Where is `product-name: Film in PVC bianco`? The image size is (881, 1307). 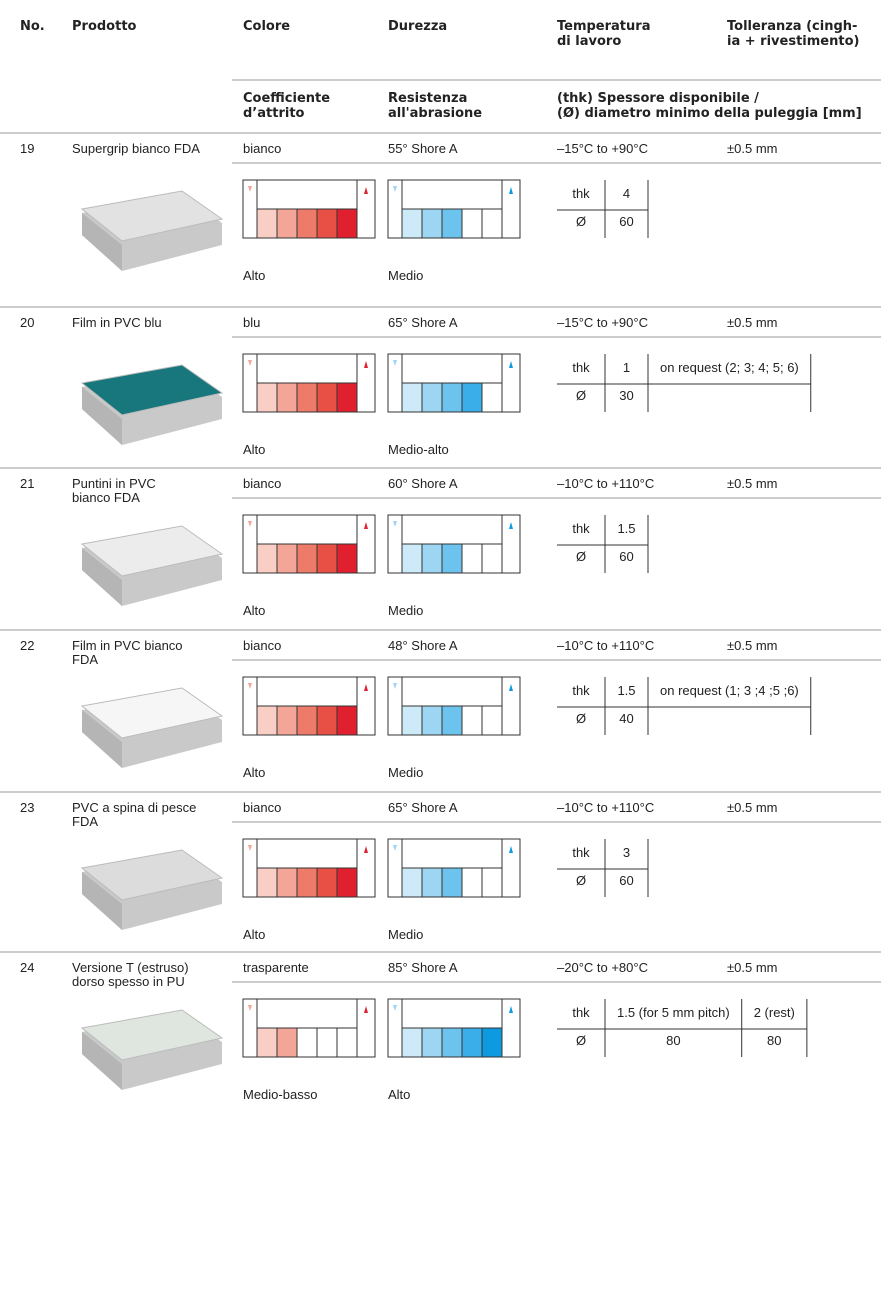 product-name: Film in PVC bianco is located at coordinates (127, 645).